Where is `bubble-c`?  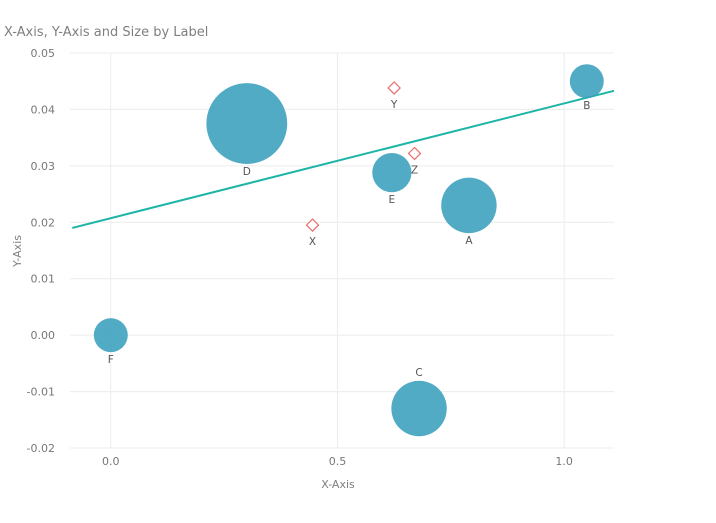
bubble-c is located at coordinates (419, 408).